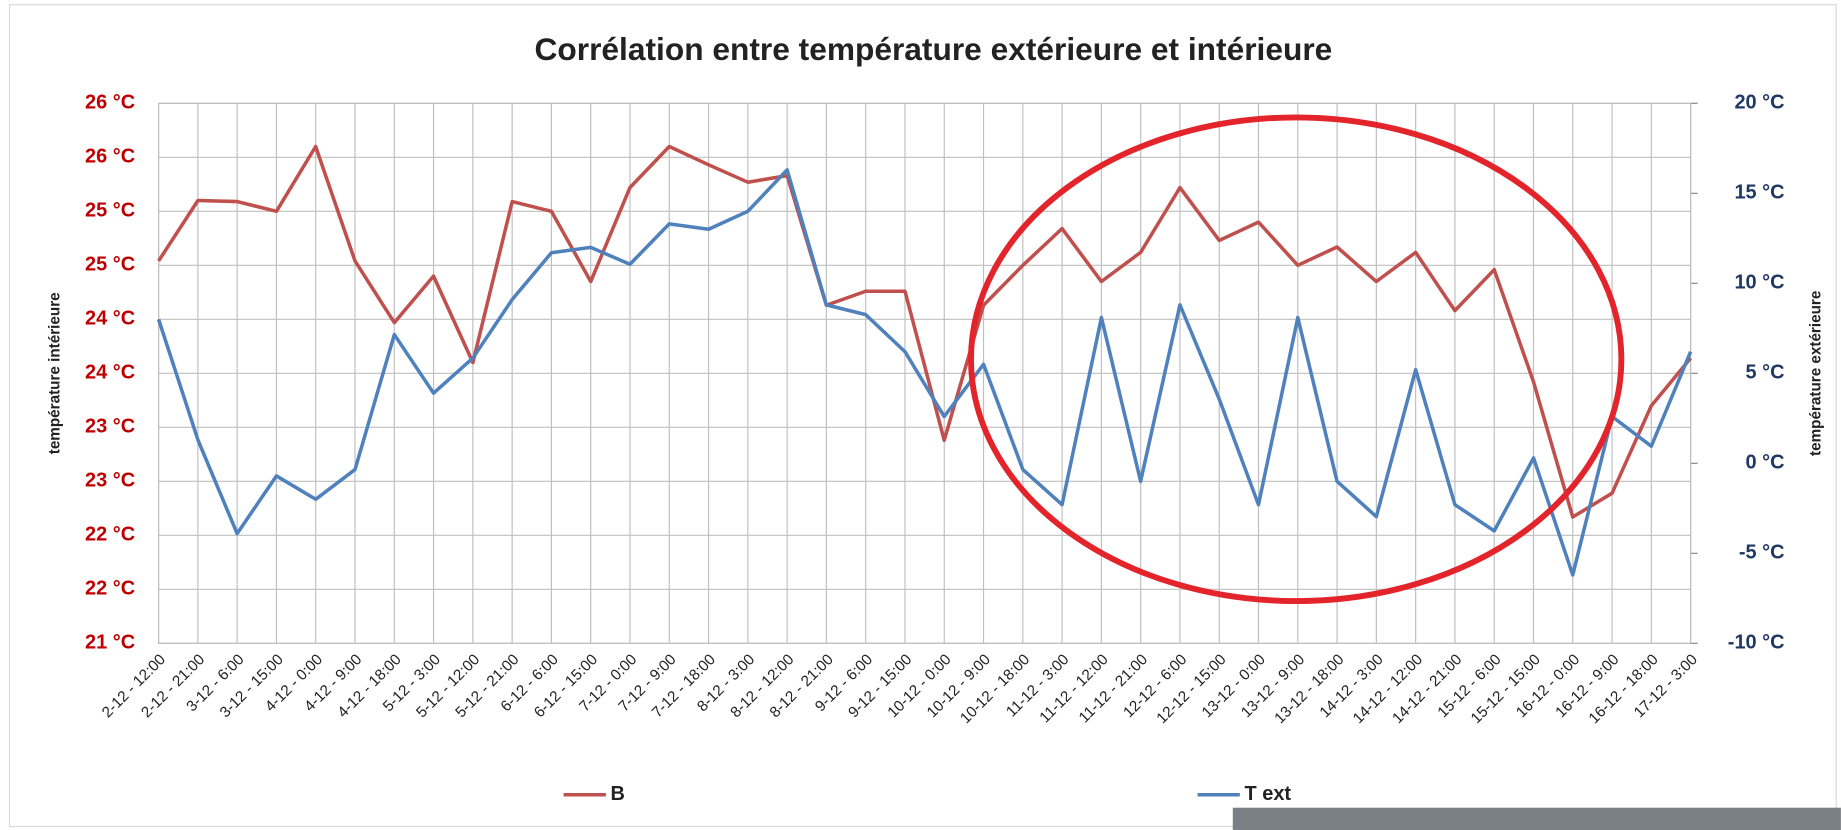 The image size is (1841, 830). I want to click on legend-label: B, so click(618, 794).